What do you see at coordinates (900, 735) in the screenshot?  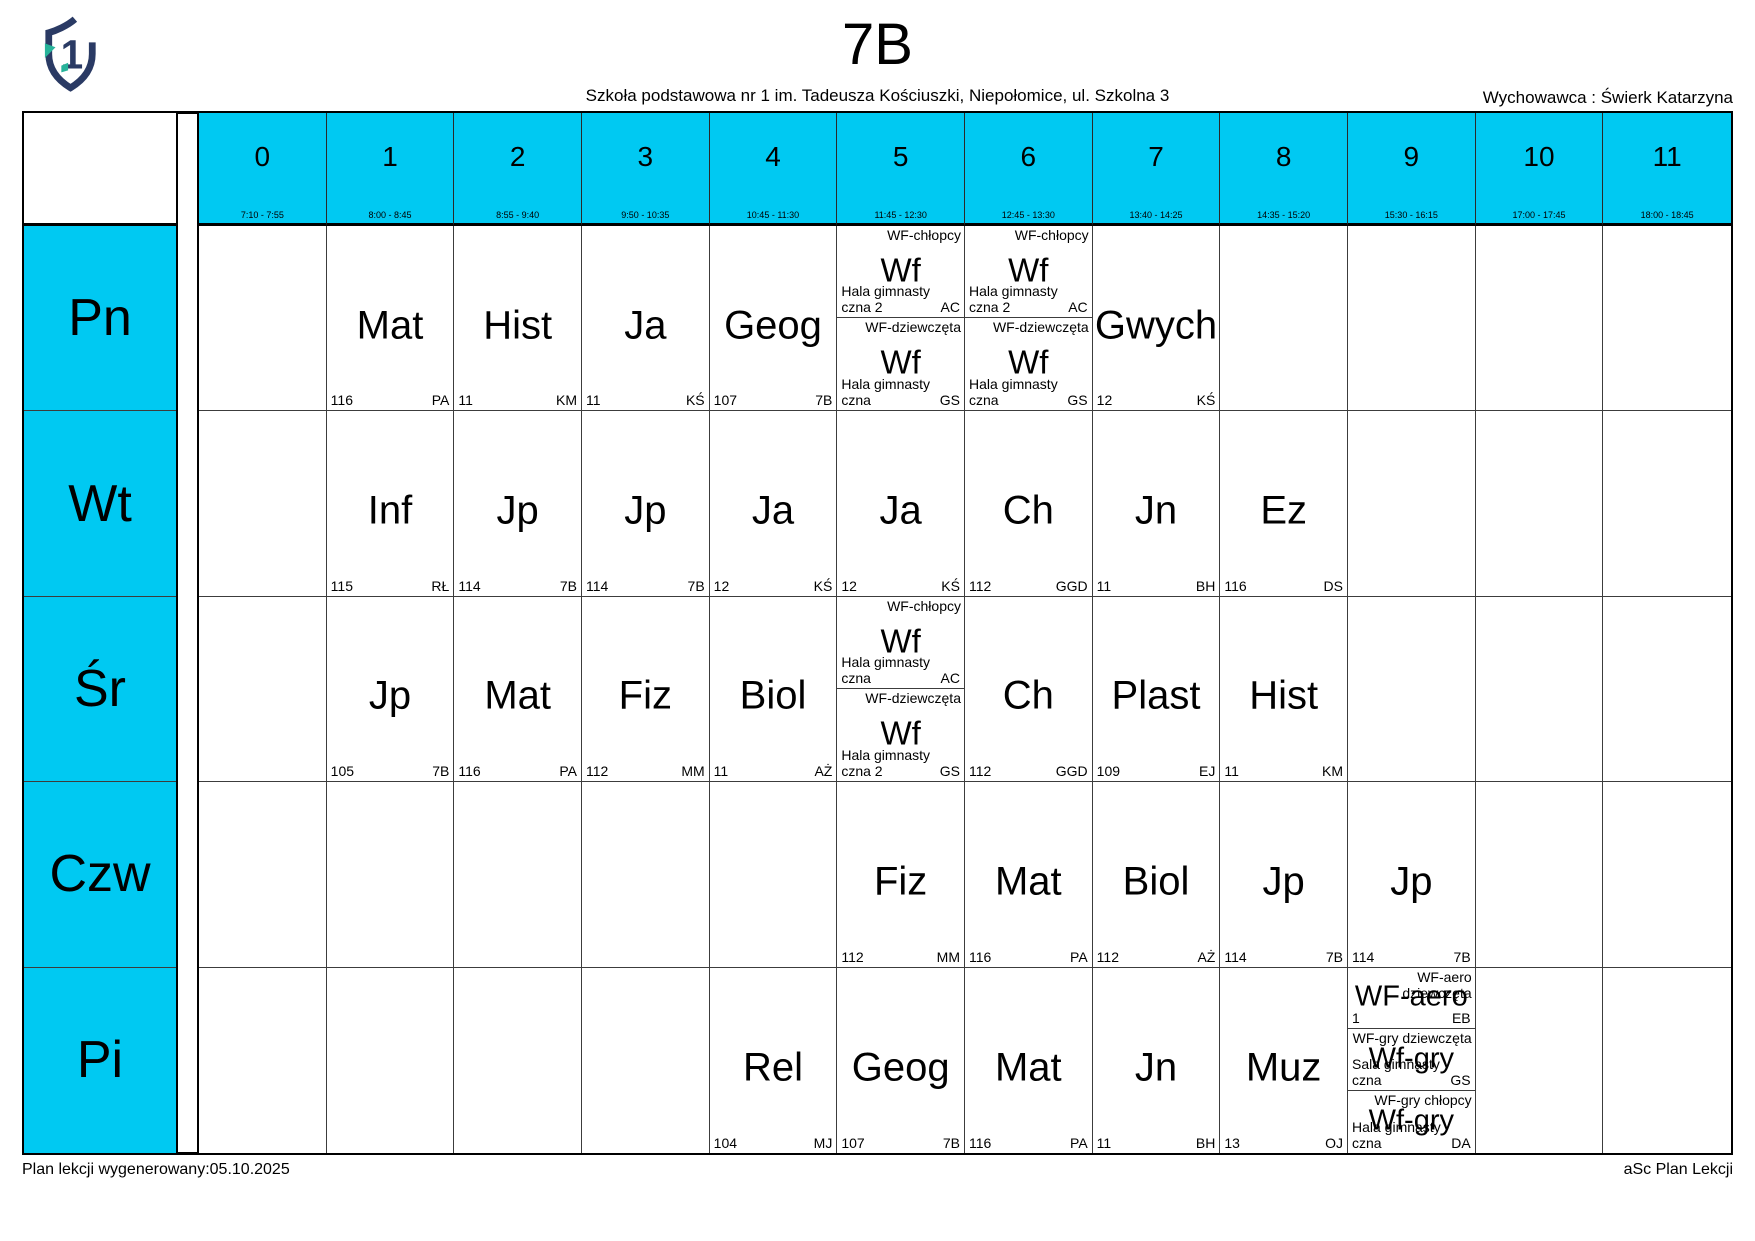 I see `group-segment-2: WF-dziewczęta Wf Hala gimnastyczna 2 GS` at bounding box center [900, 735].